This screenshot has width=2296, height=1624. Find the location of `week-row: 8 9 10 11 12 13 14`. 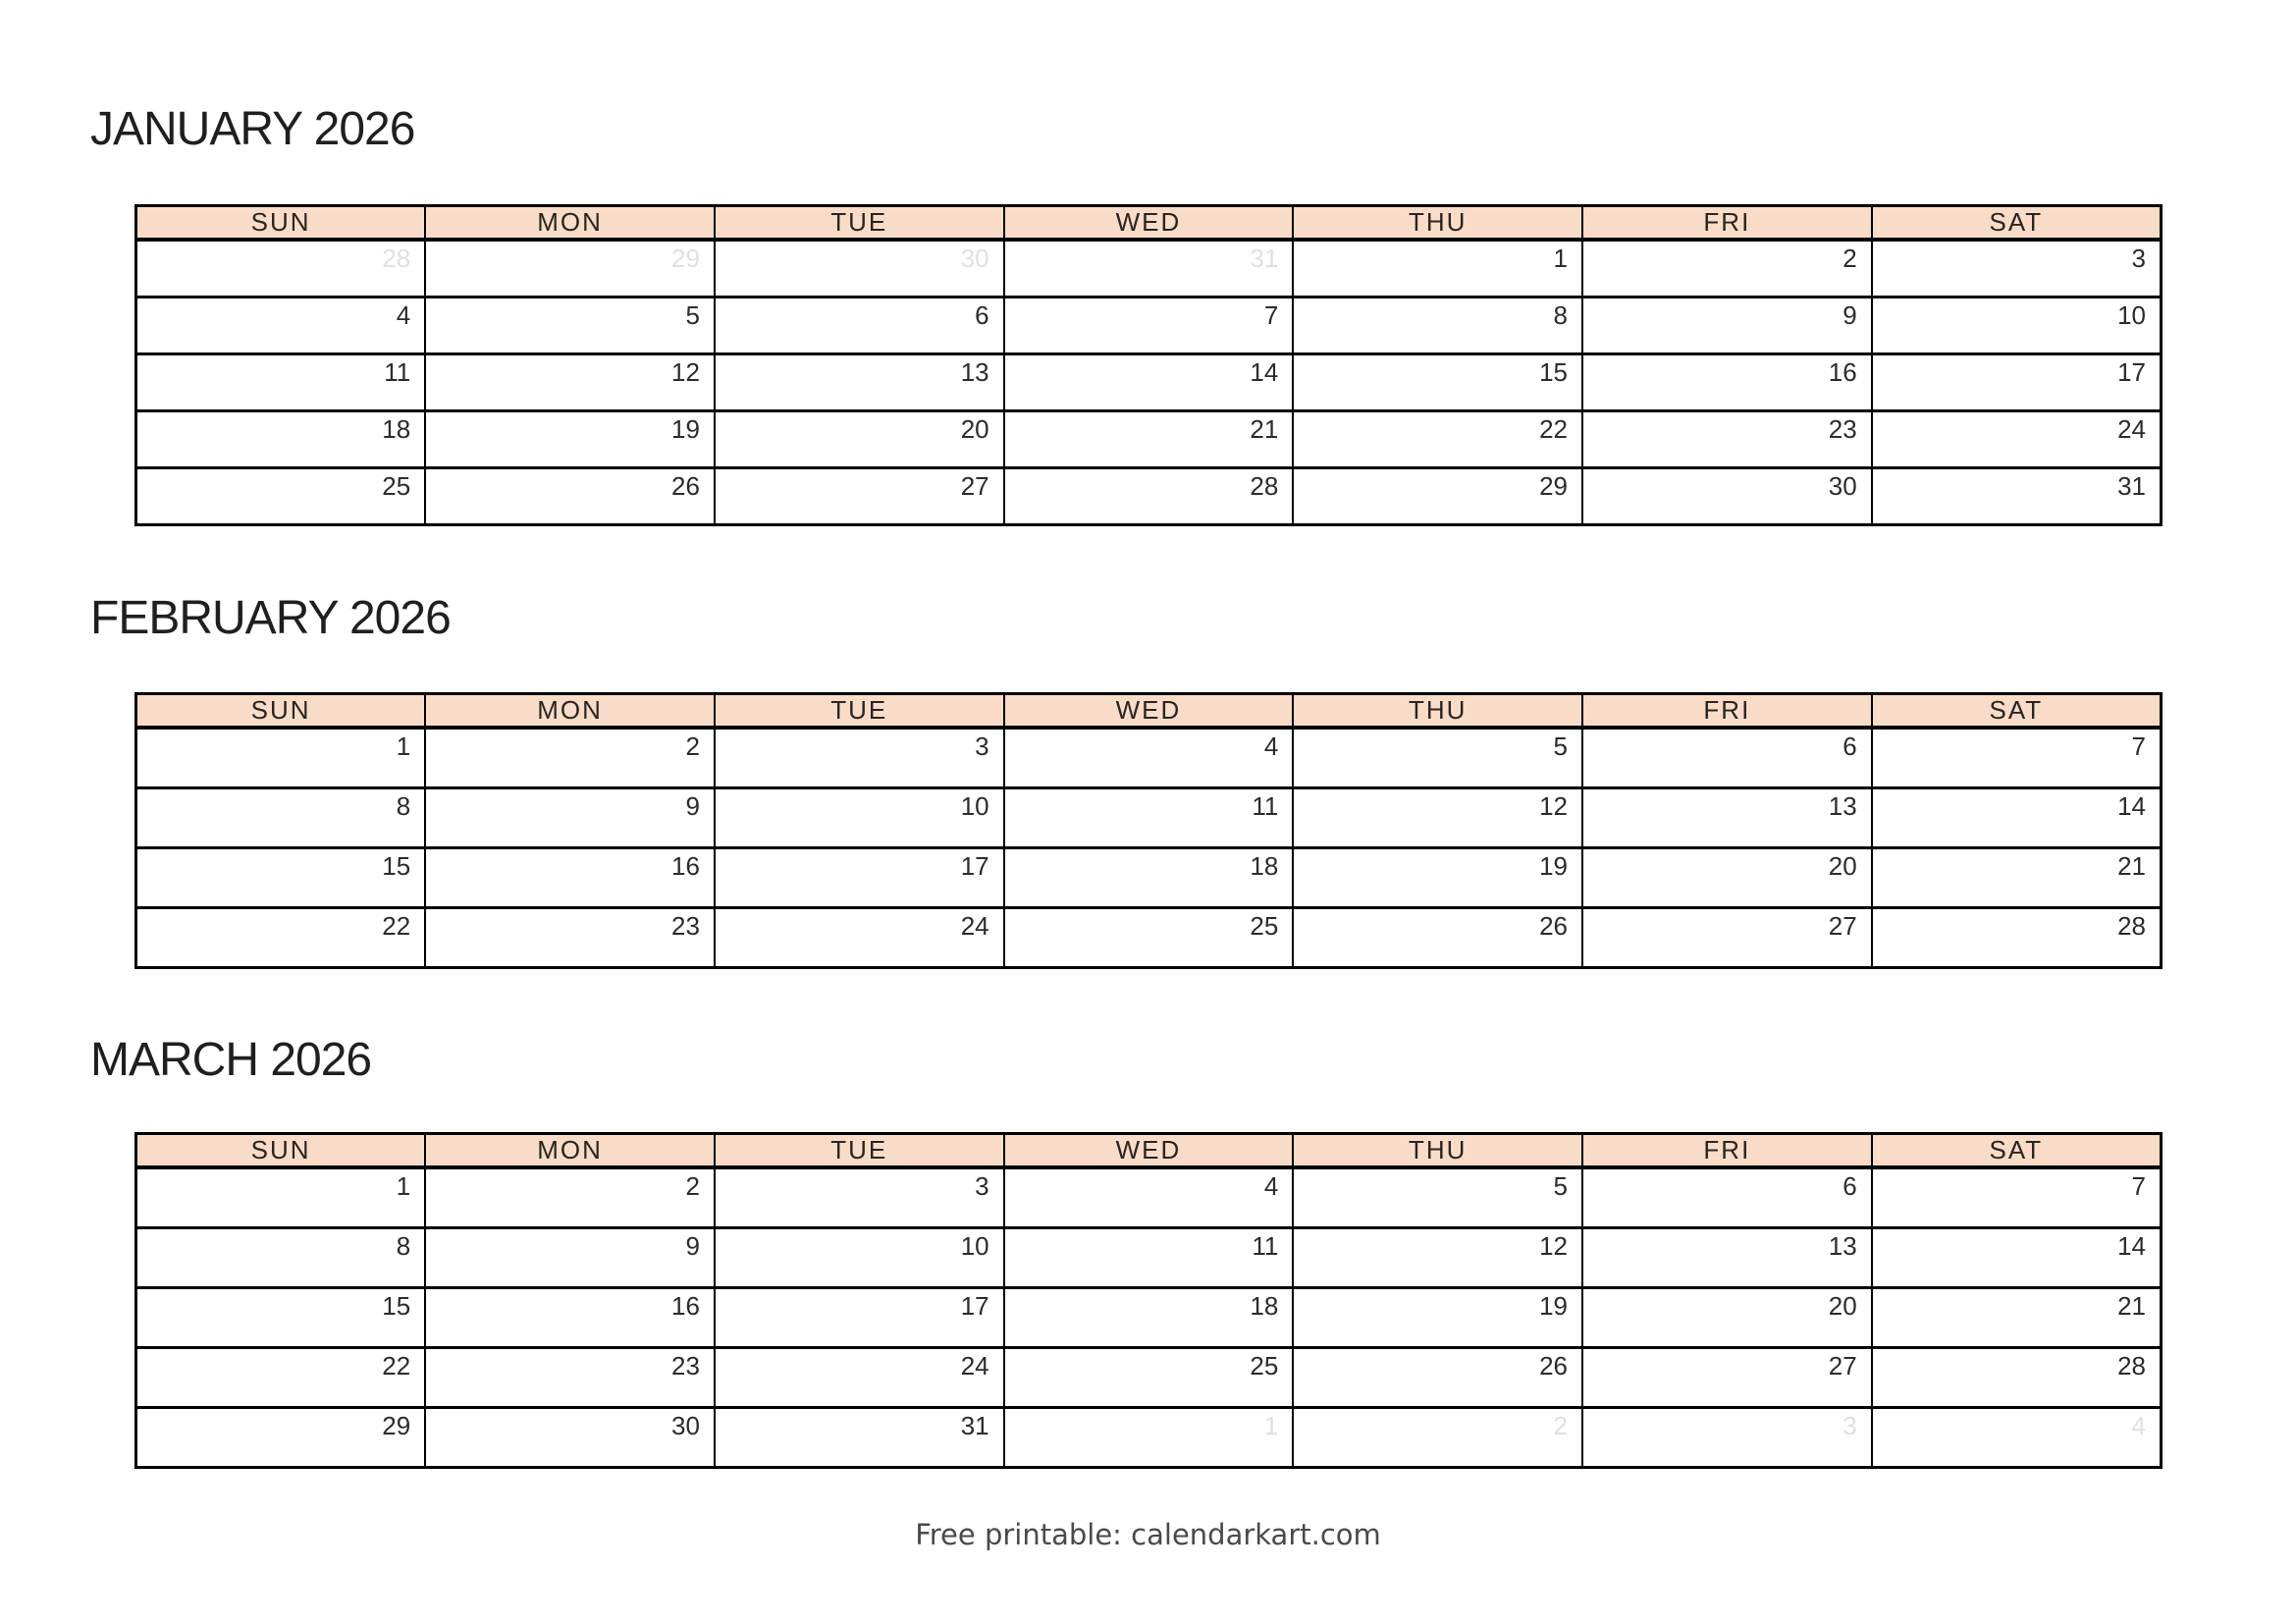

week-row: 8 9 10 11 12 13 14 is located at coordinates (1148, 1257).